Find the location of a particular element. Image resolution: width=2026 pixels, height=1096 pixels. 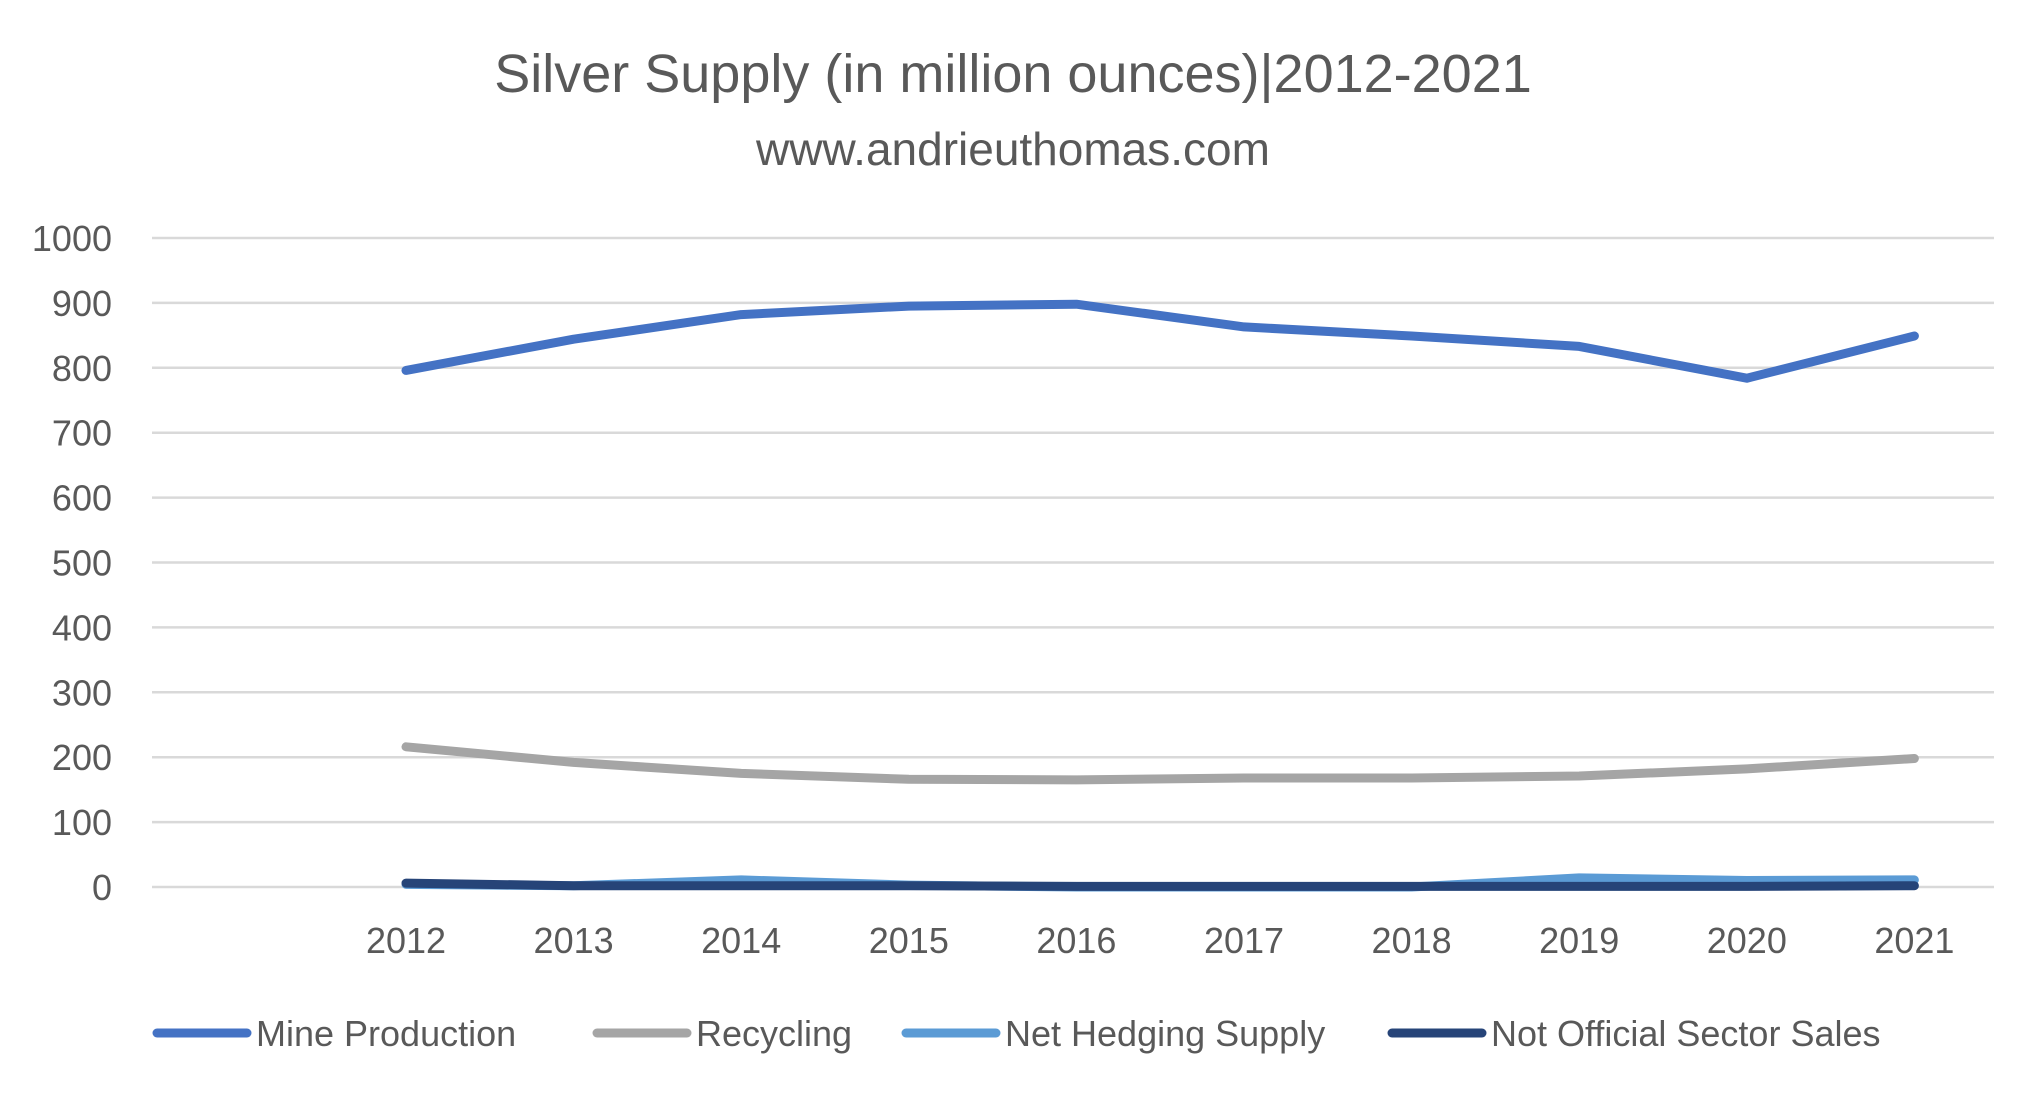

x-tick-label: 2016 is located at coordinates (1076, 940).